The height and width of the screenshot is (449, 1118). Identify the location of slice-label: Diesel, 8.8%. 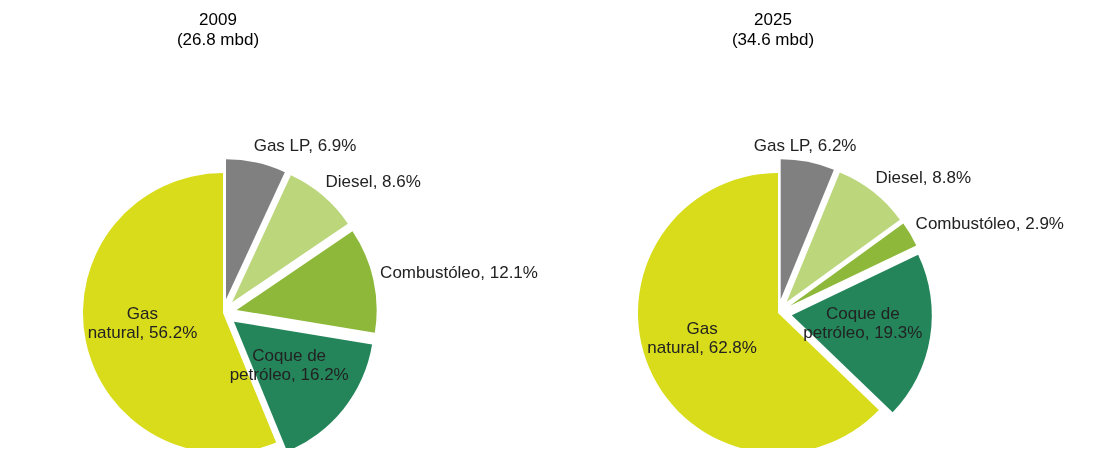
(923, 177).